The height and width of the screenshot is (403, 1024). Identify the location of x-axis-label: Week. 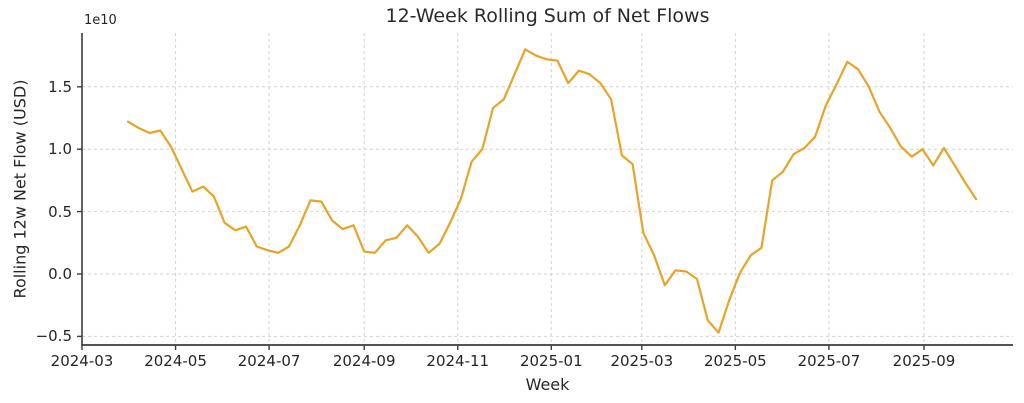
(547, 384).